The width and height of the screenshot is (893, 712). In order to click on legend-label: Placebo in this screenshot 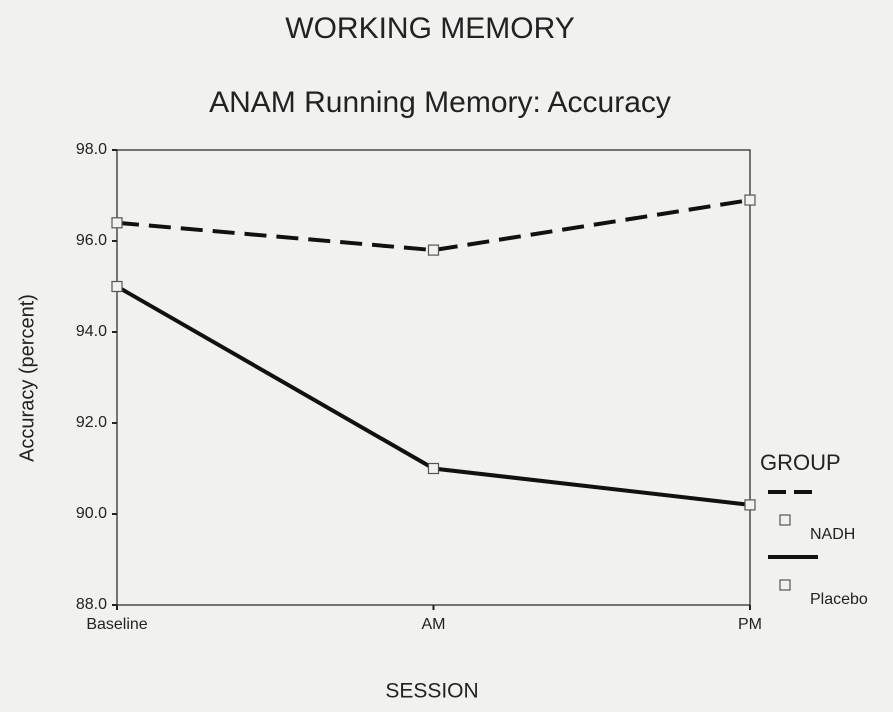, I will do `click(839, 599)`.